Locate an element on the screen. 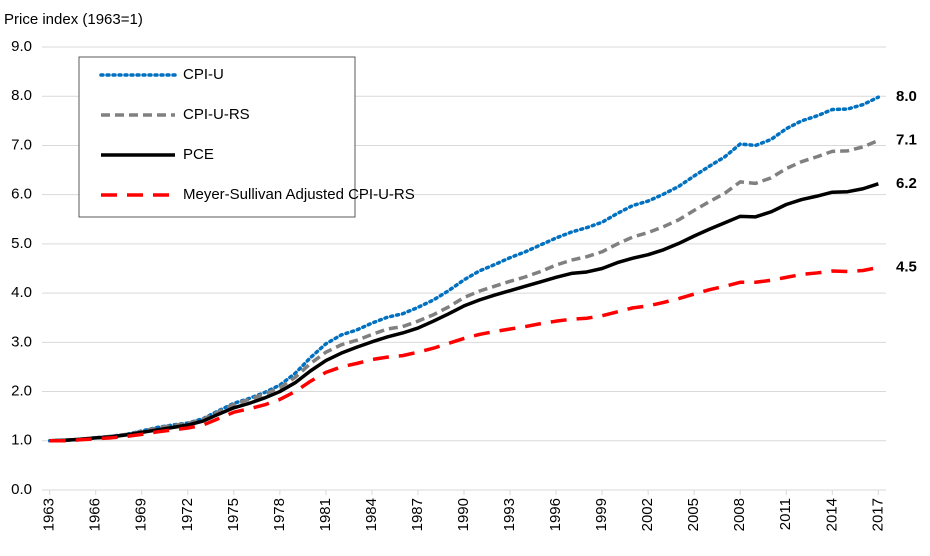  x-tick-label: 1972 is located at coordinates (187, 514).